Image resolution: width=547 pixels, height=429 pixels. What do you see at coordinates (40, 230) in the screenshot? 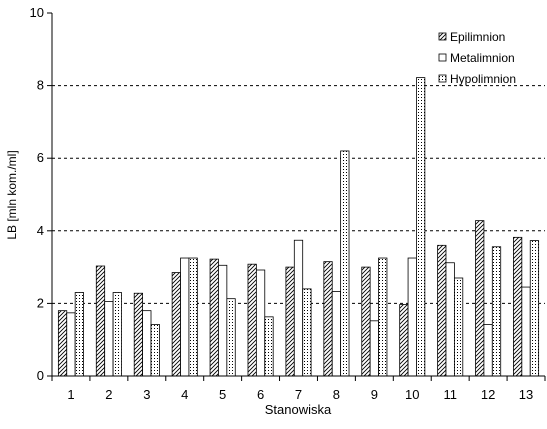
I see `y-tick-label: 4` at bounding box center [40, 230].